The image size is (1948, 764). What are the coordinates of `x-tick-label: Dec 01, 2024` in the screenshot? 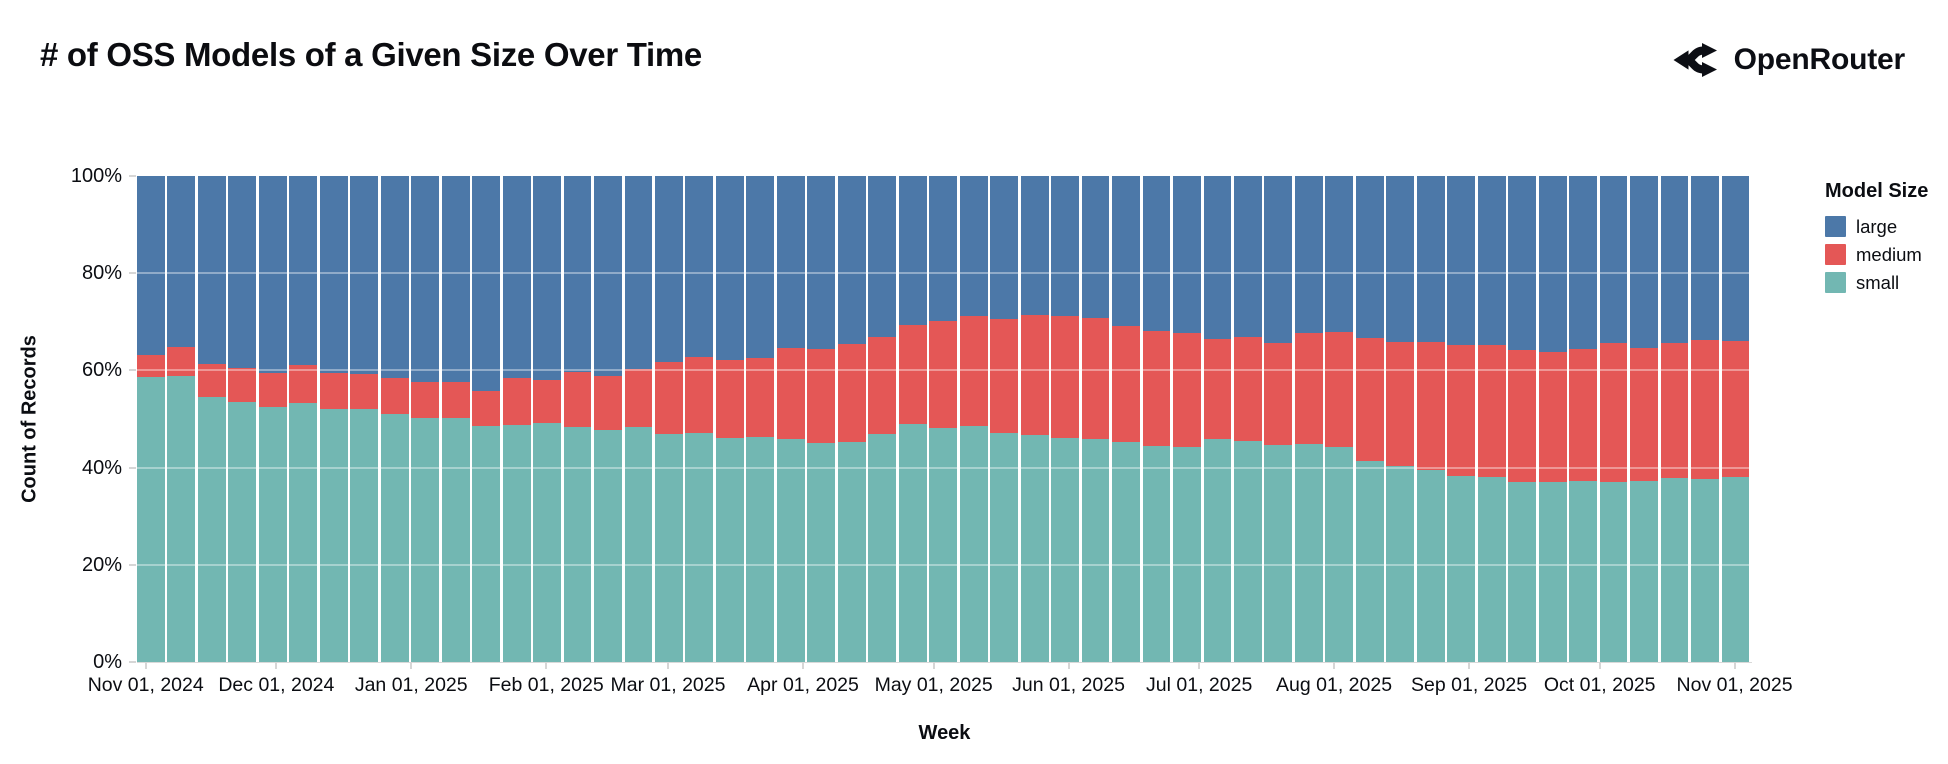 It's located at (276, 685).